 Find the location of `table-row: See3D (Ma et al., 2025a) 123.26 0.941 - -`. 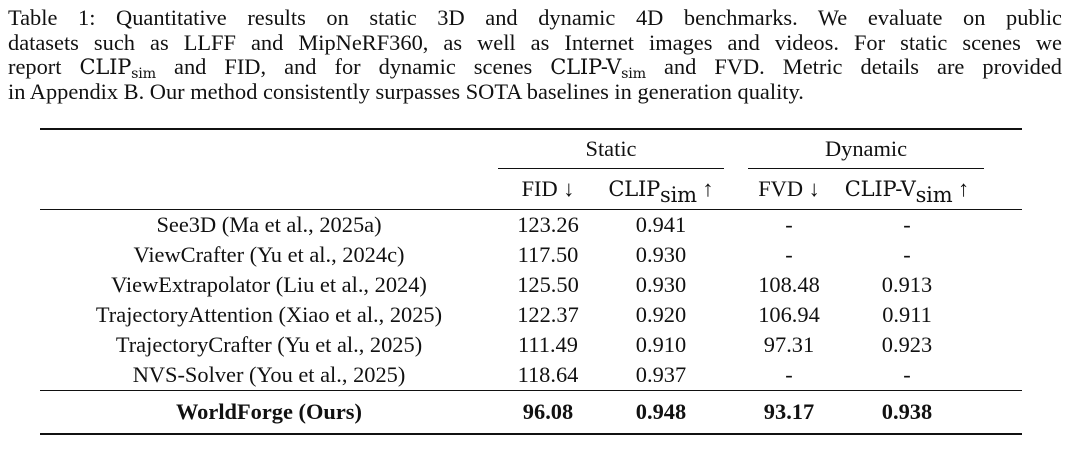

table-row: See3D (Ma et al., 2025a) 123.26 0.941 - - is located at coordinates (531, 225).